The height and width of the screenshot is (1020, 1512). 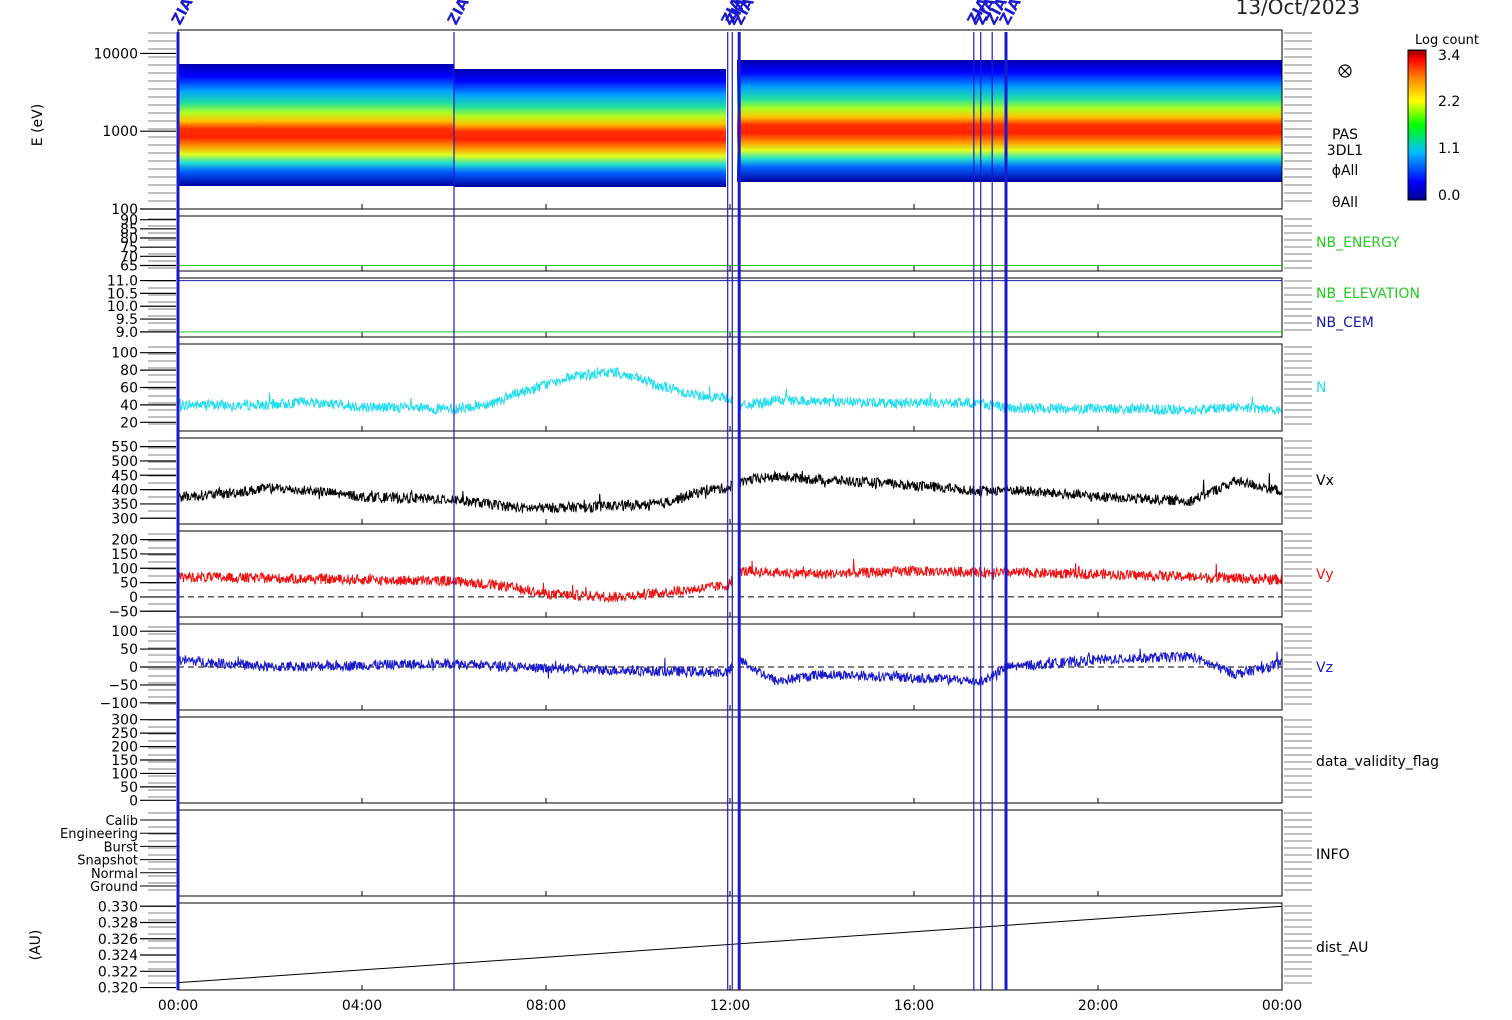 I want to click on spectrogram-ylabel: E (eV), so click(x=38, y=125).